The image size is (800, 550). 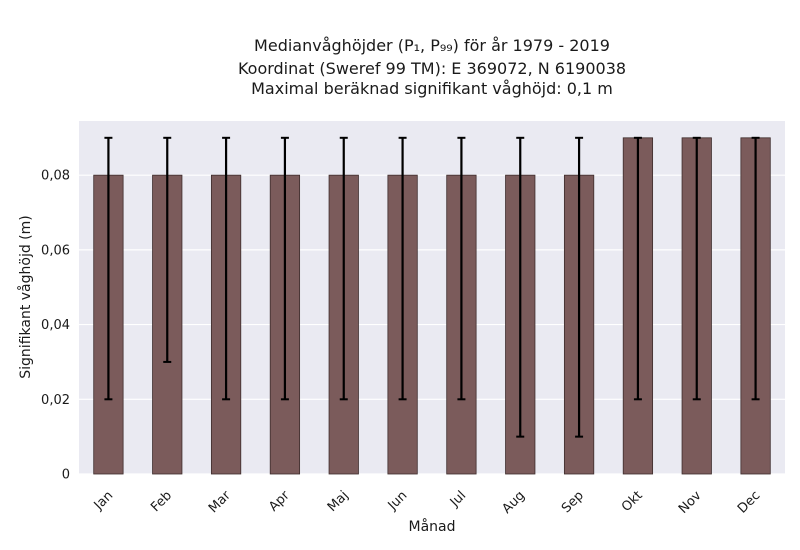 I want to click on x-tick-label: Jul, so click(x=458, y=499).